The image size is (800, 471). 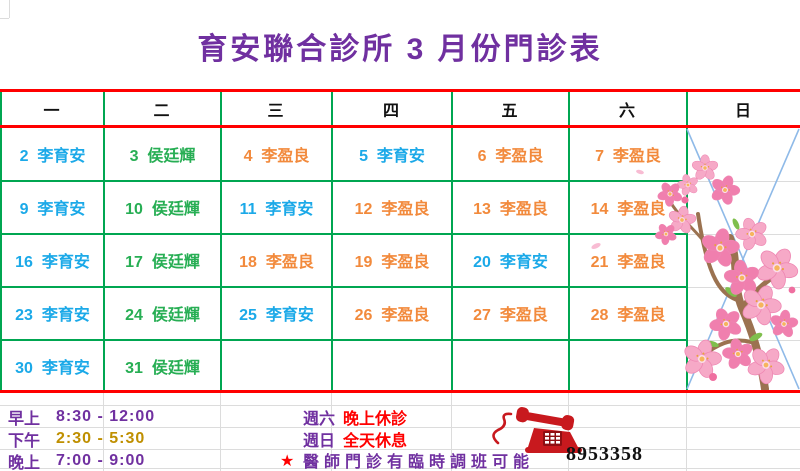 I want to click on session-label: 下午, so click(x=24, y=441).